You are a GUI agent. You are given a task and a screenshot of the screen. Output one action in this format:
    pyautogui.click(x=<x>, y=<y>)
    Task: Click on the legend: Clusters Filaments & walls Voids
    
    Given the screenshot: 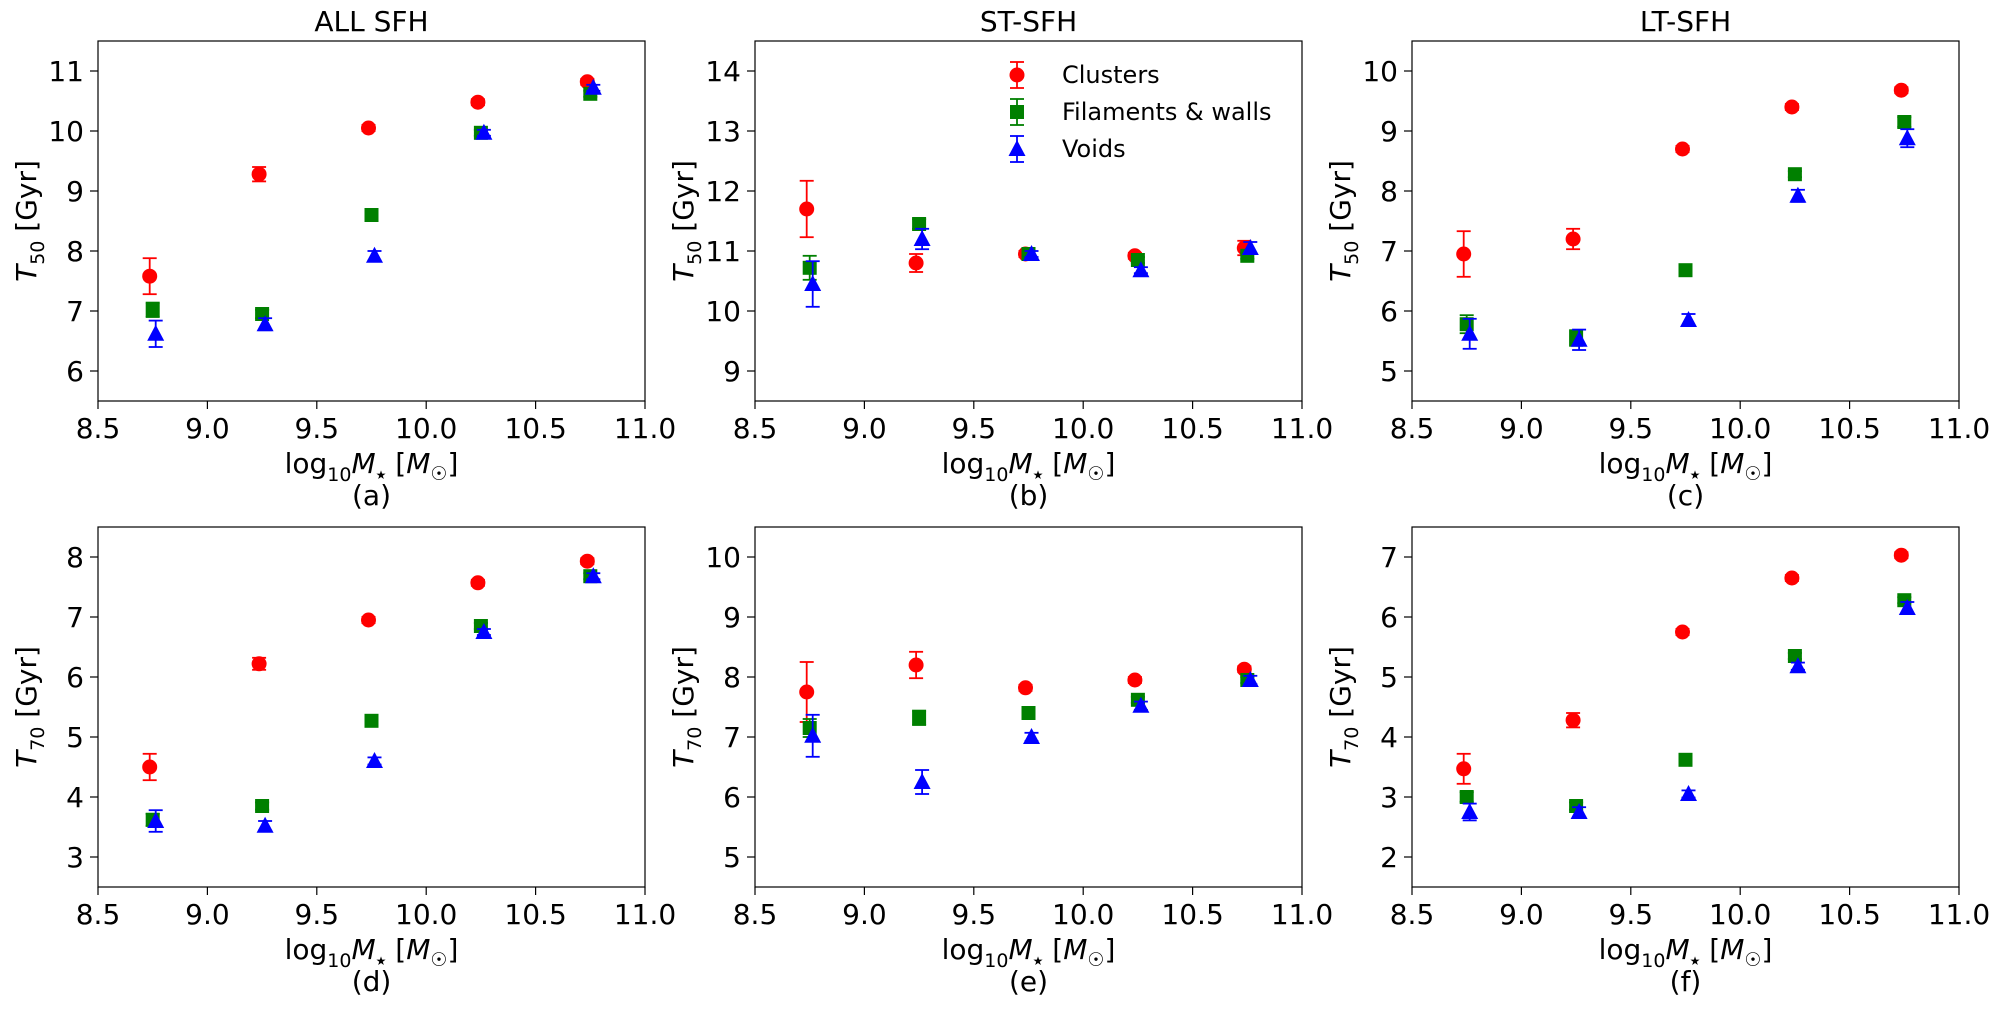 What is the action you would take?
    pyautogui.click(x=1140, y=112)
    